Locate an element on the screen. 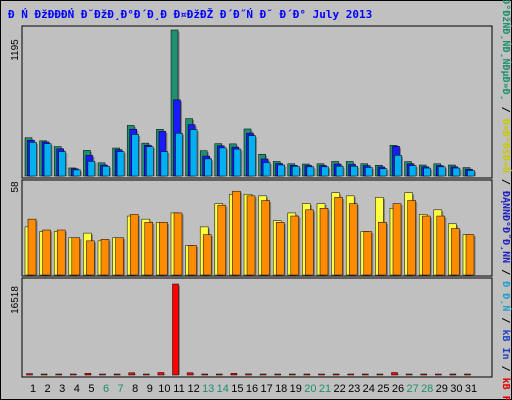  legend-segment: ĐĄŃŃĐ°Đ˝Đ¸ŃŃ is located at coordinates (506, 227).